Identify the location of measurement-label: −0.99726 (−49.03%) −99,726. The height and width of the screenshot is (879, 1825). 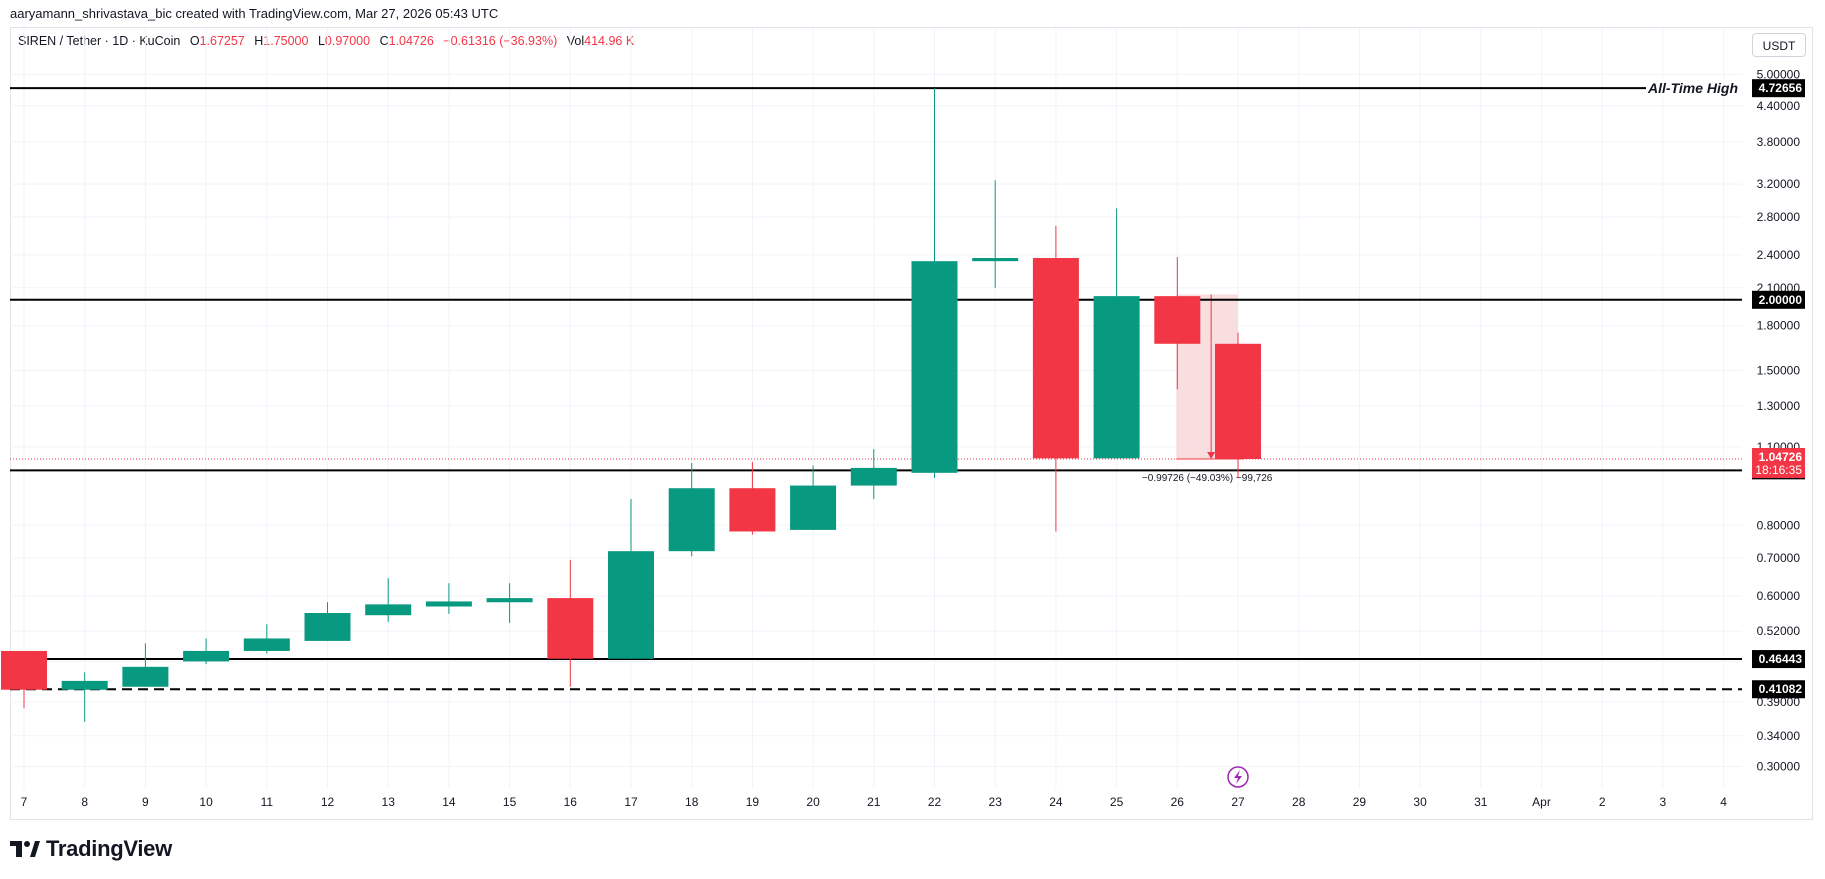
(1207, 478).